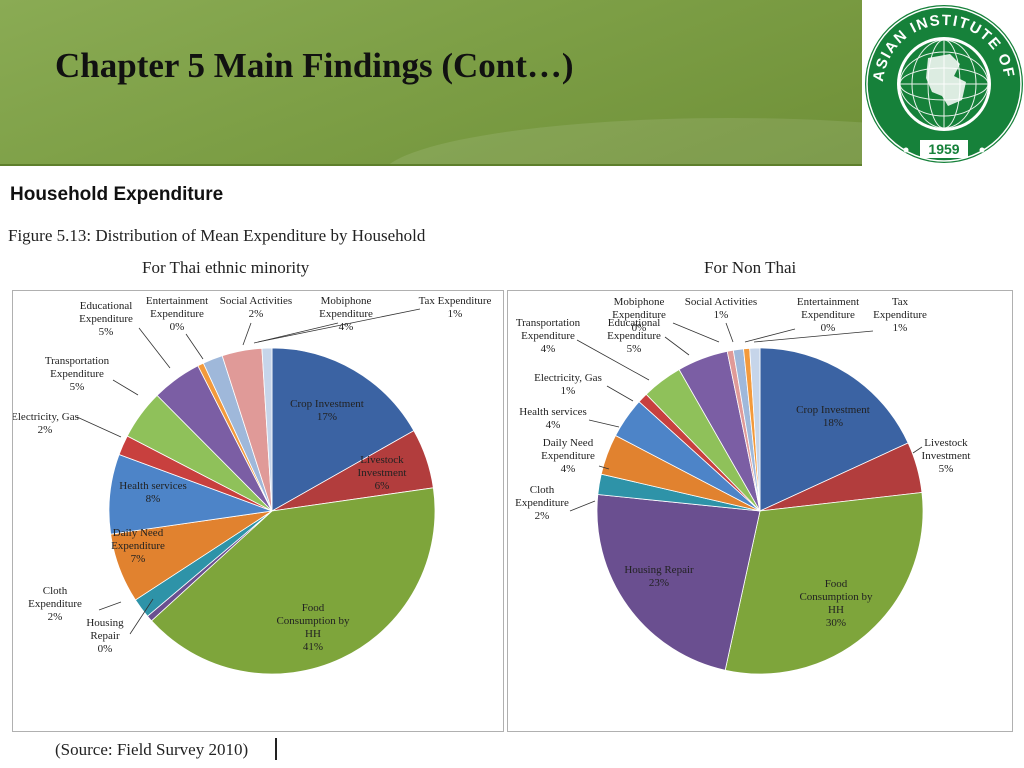 The image size is (1024, 768). I want to click on slice-label-health-services: Health services 8%, so click(153, 492).